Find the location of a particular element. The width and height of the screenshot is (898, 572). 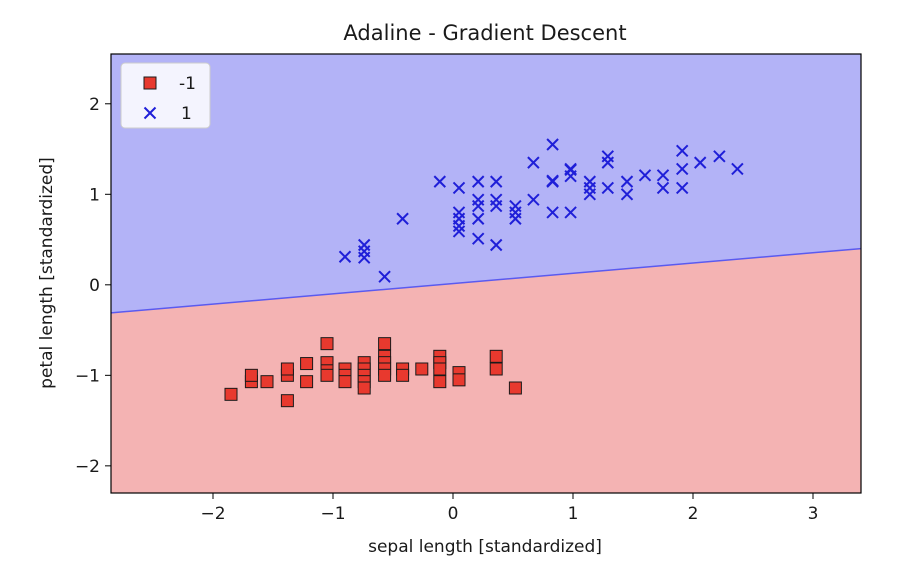

x-tick-label: 2 is located at coordinates (693, 514).